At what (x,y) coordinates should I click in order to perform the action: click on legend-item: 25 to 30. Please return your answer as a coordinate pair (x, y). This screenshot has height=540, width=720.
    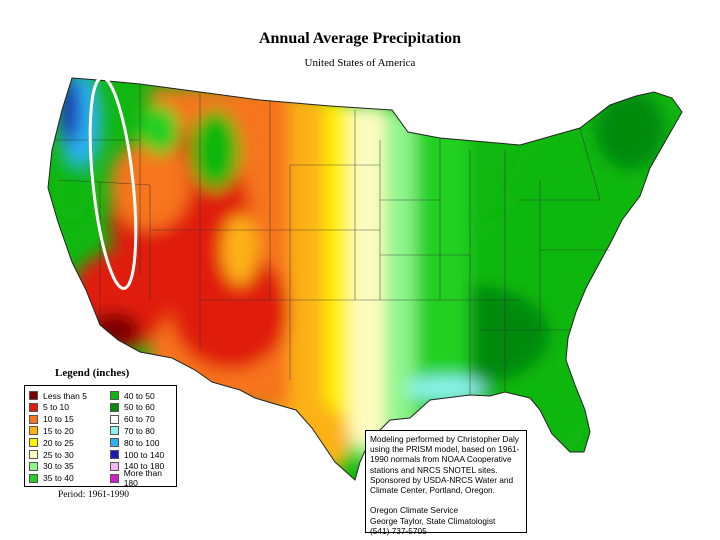
    Looking at the image, I should click on (51, 454).